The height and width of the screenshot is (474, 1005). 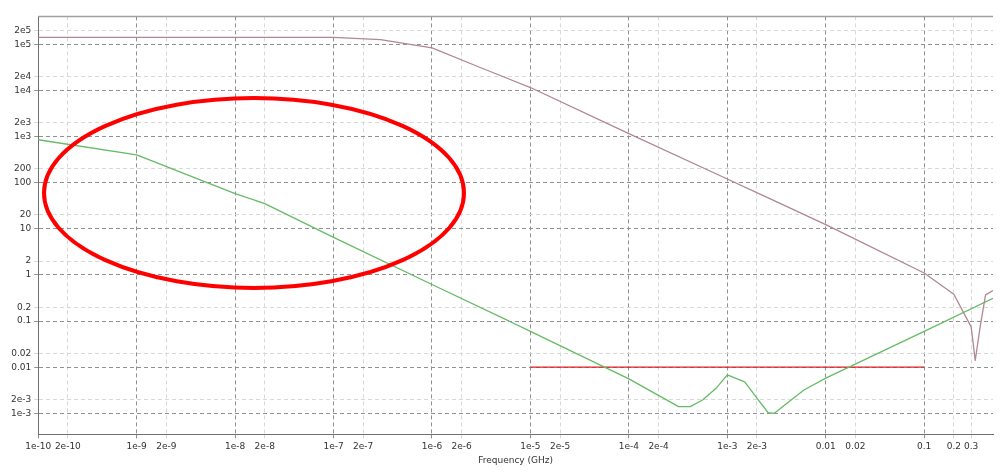 What do you see at coordinates (28, 260) in the screenshot?
I see `y-tick-label: 2` at bounding box center [28, 260].